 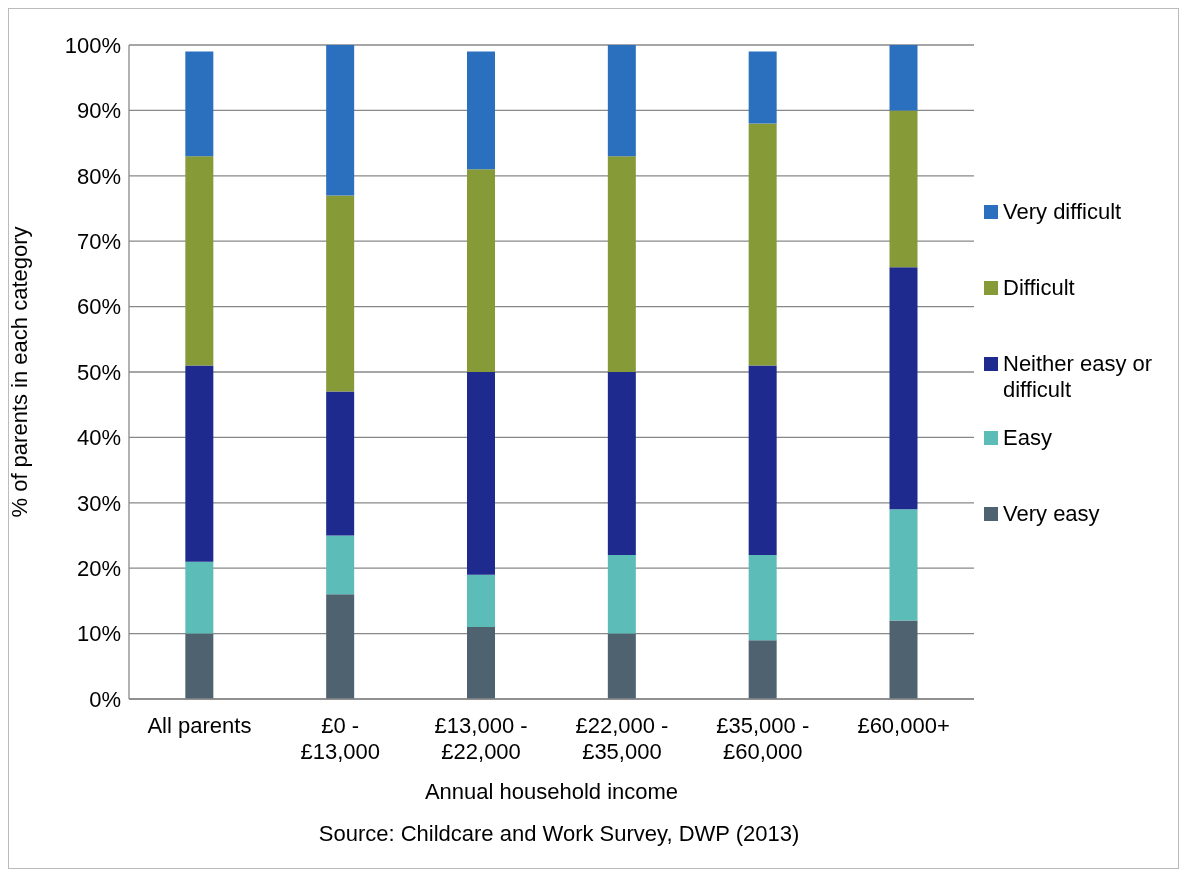 I want to click on x-tick-label: £0 - £13,000, so click(x=340, y=738).